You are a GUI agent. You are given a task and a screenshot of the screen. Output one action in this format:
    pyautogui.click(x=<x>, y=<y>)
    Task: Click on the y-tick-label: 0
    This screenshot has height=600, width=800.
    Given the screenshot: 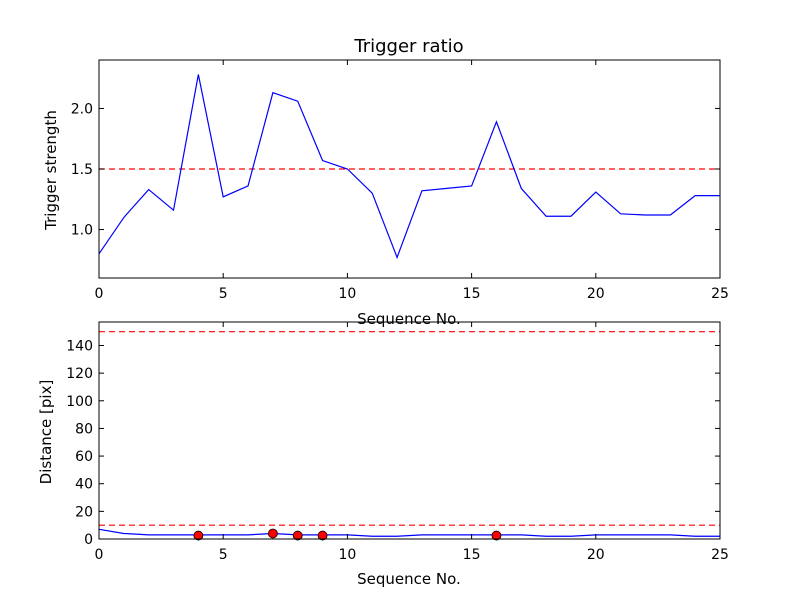 What is the action you would take?
    pyautogui.click(x=88, y=540)
    